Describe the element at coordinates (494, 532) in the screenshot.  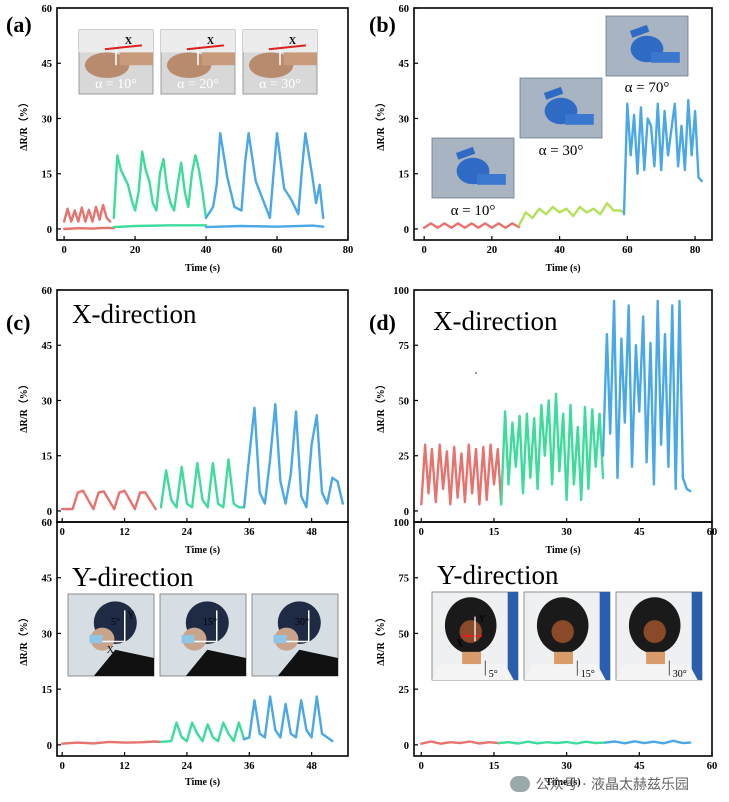
I see `x-tick-label: 15` at that location.